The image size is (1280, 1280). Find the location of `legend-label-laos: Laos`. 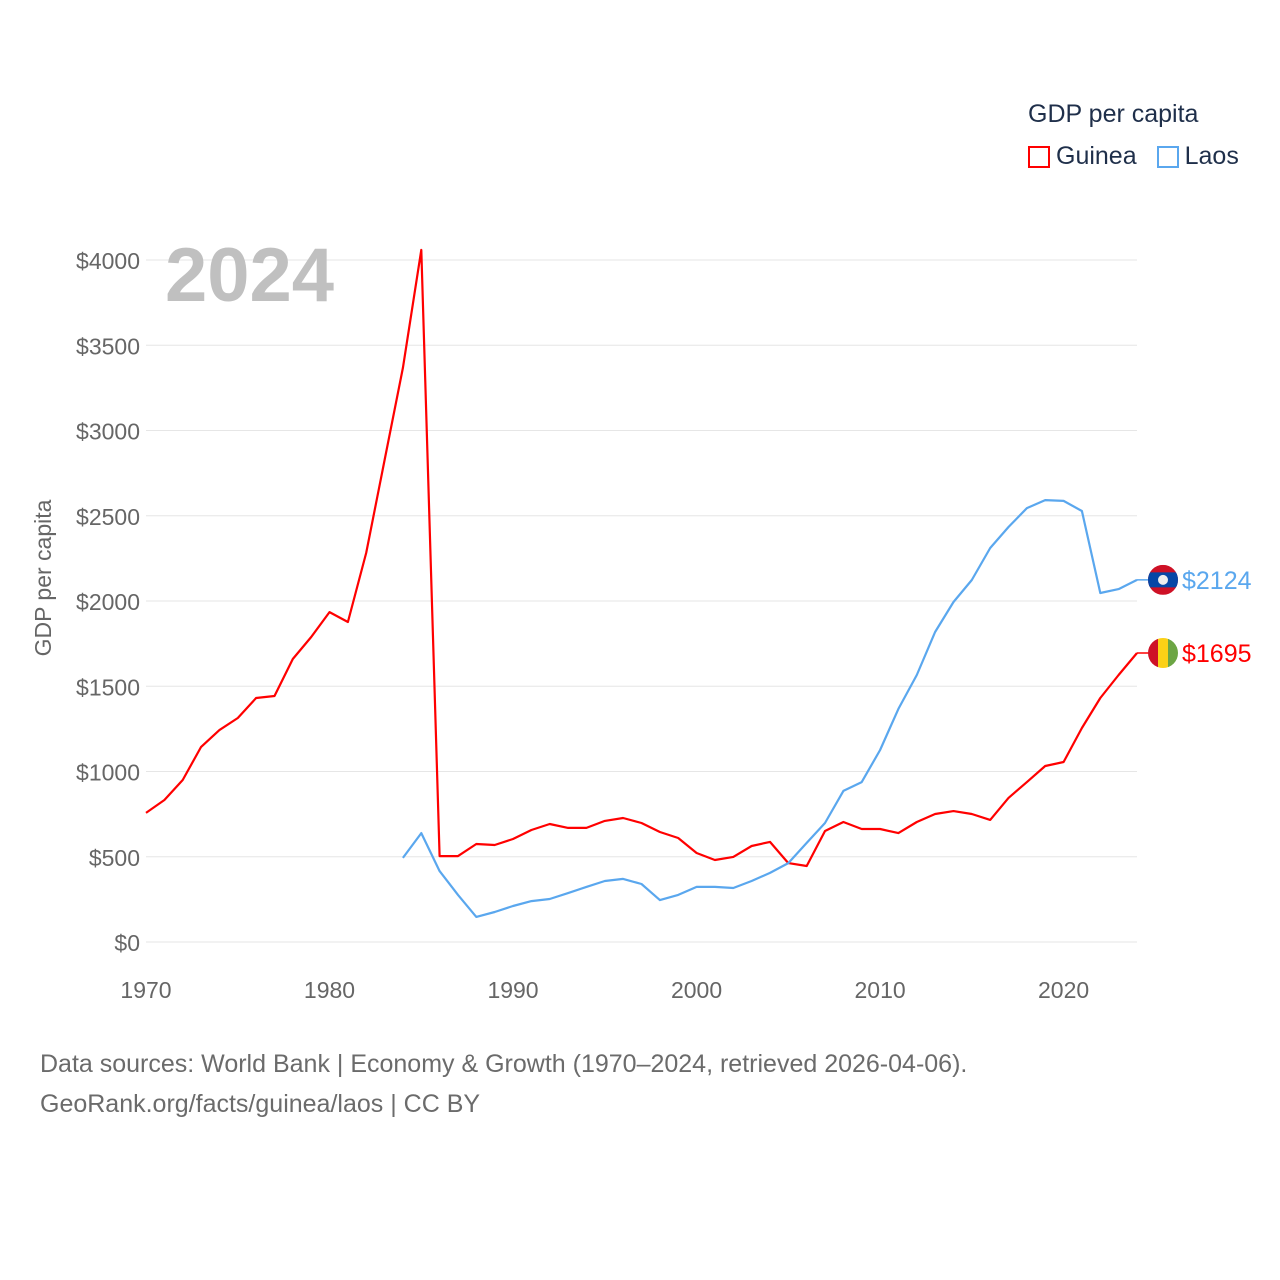

legend-label-laos: Laos is located at coordinates (1211, 156).